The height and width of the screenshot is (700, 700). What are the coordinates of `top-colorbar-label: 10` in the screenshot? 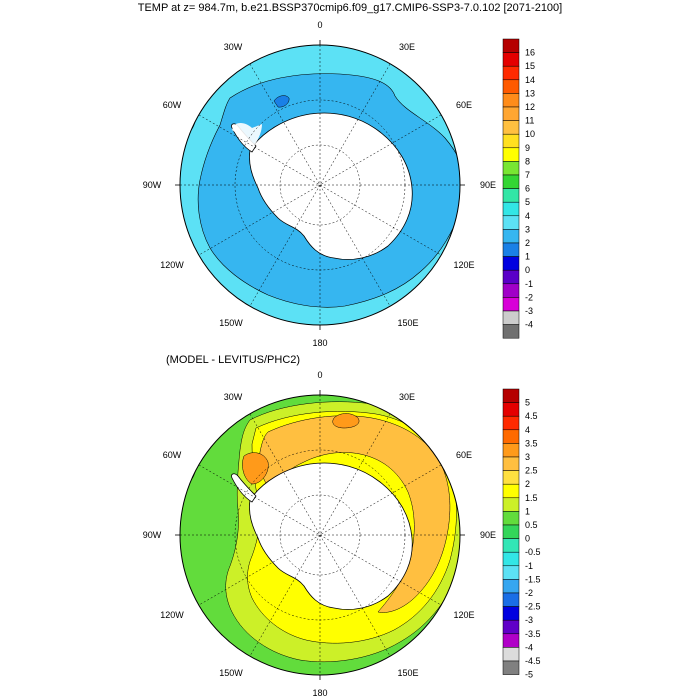 It's located at (530, 134).